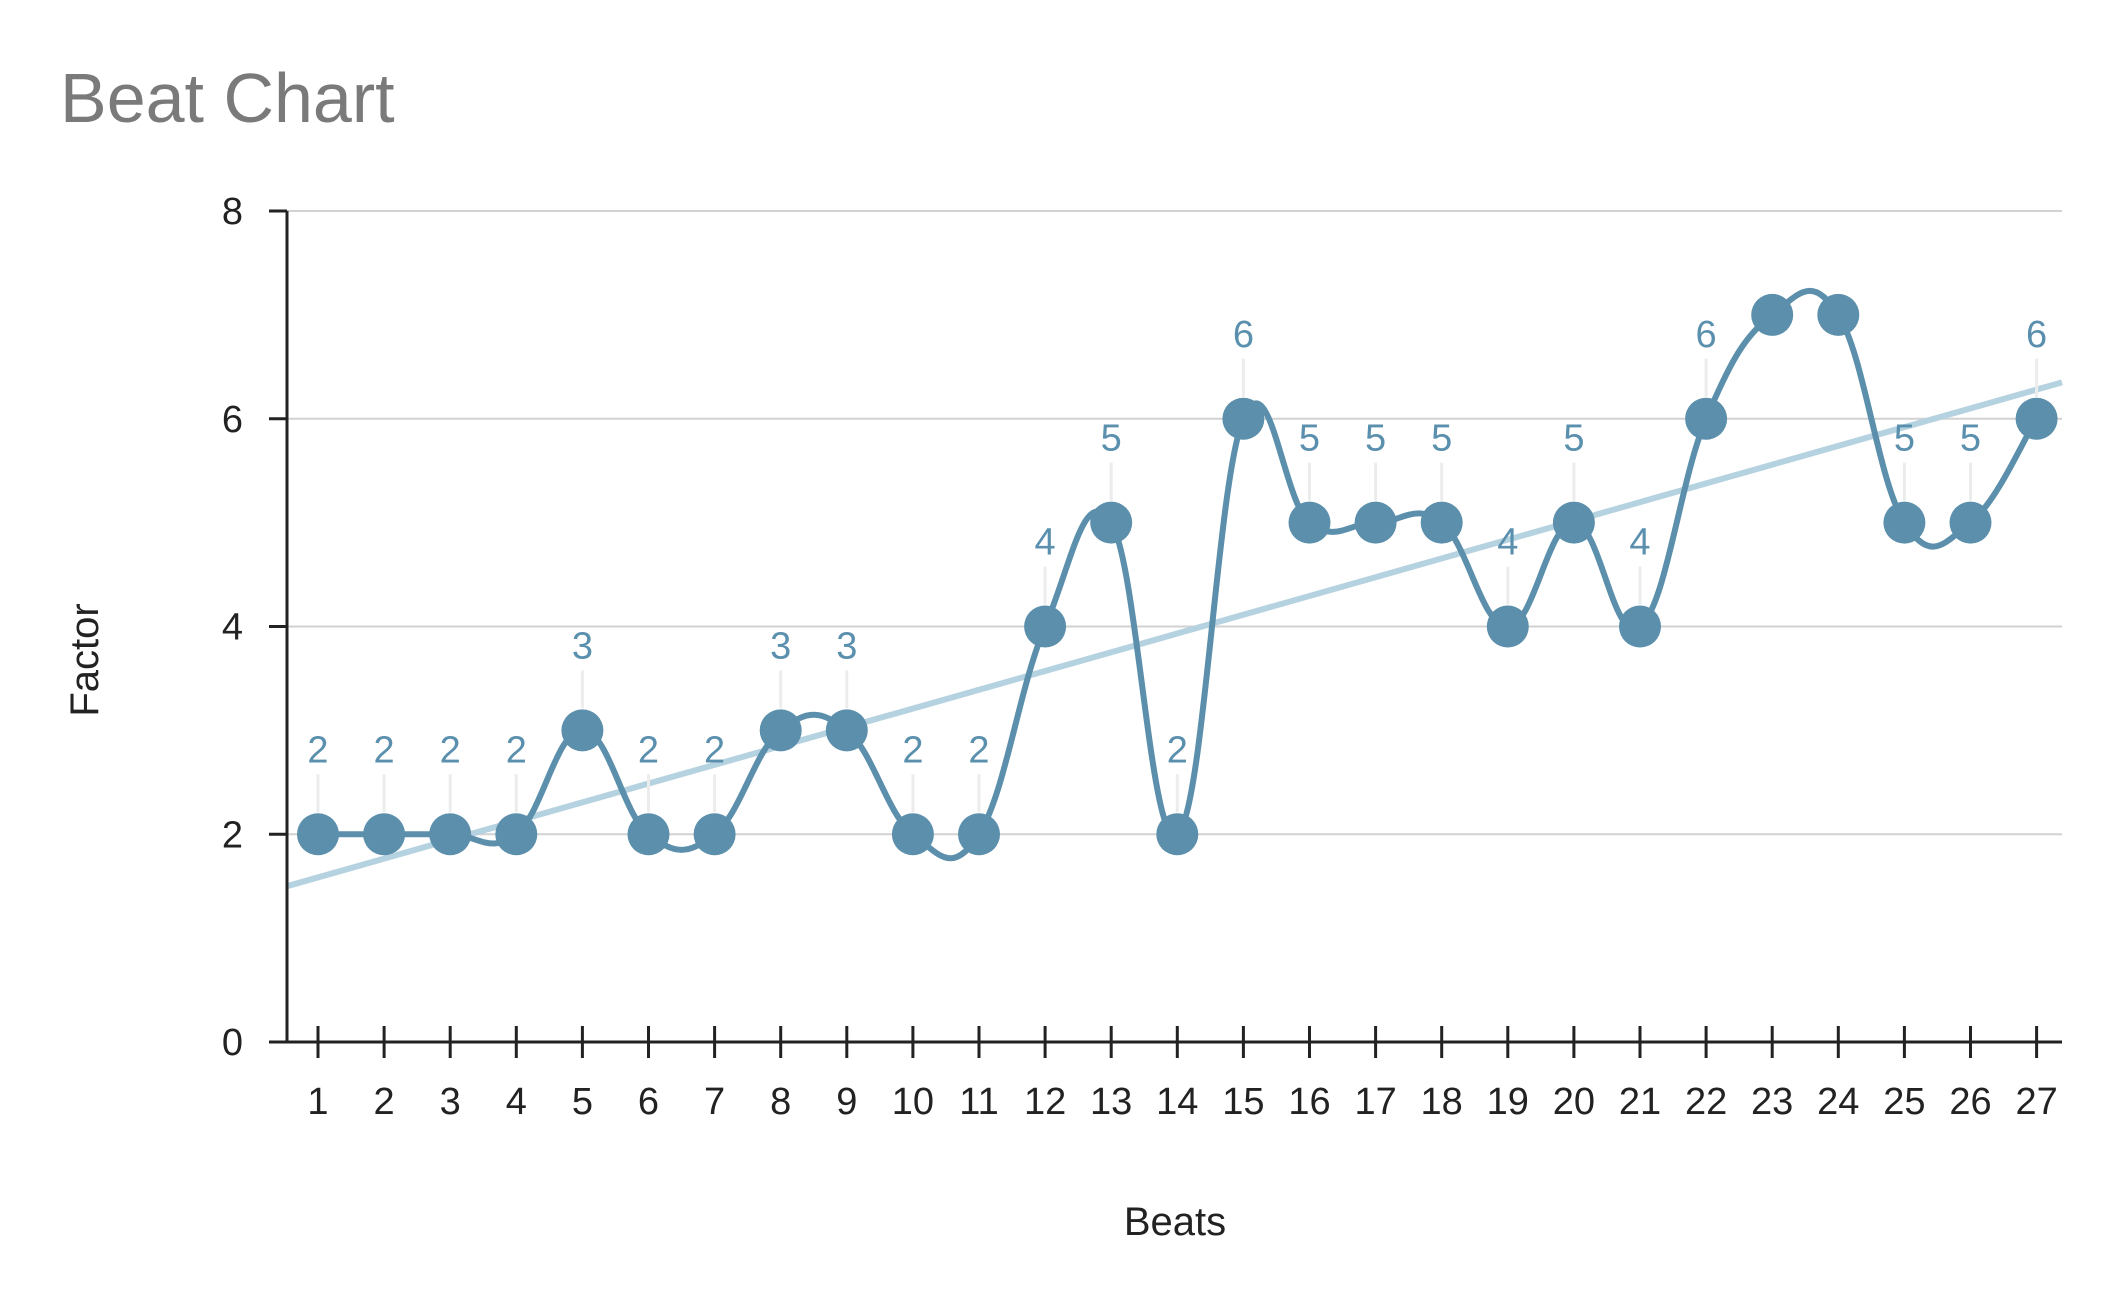 This screenshot has width=2112, height=1298. What do you see at coordinates (232, 1043) in the screenshot?
I see `y-tick-label-0: 0` at bounding box center [232, 1043].